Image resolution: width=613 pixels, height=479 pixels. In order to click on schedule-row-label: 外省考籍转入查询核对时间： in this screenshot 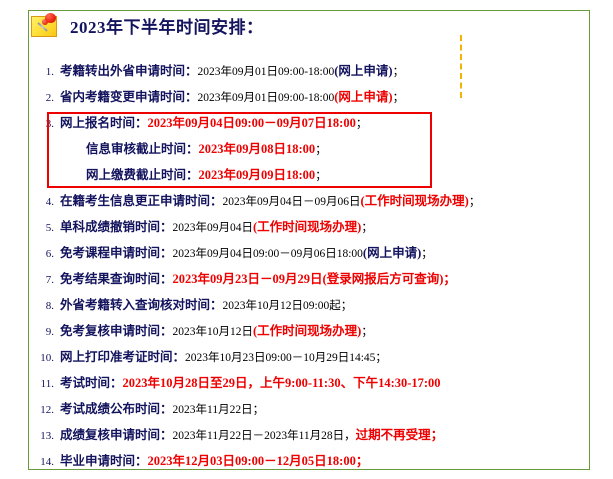, I will do `click(141, 305)`.